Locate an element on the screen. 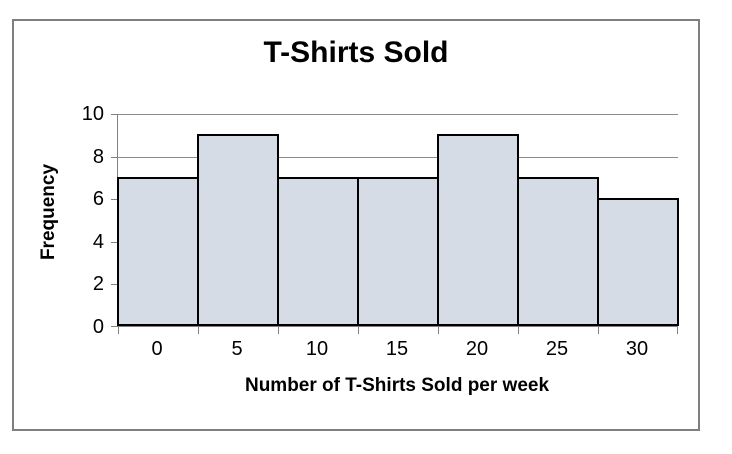  x-tick-label-30: 30 is located at coordinates (637, 349).